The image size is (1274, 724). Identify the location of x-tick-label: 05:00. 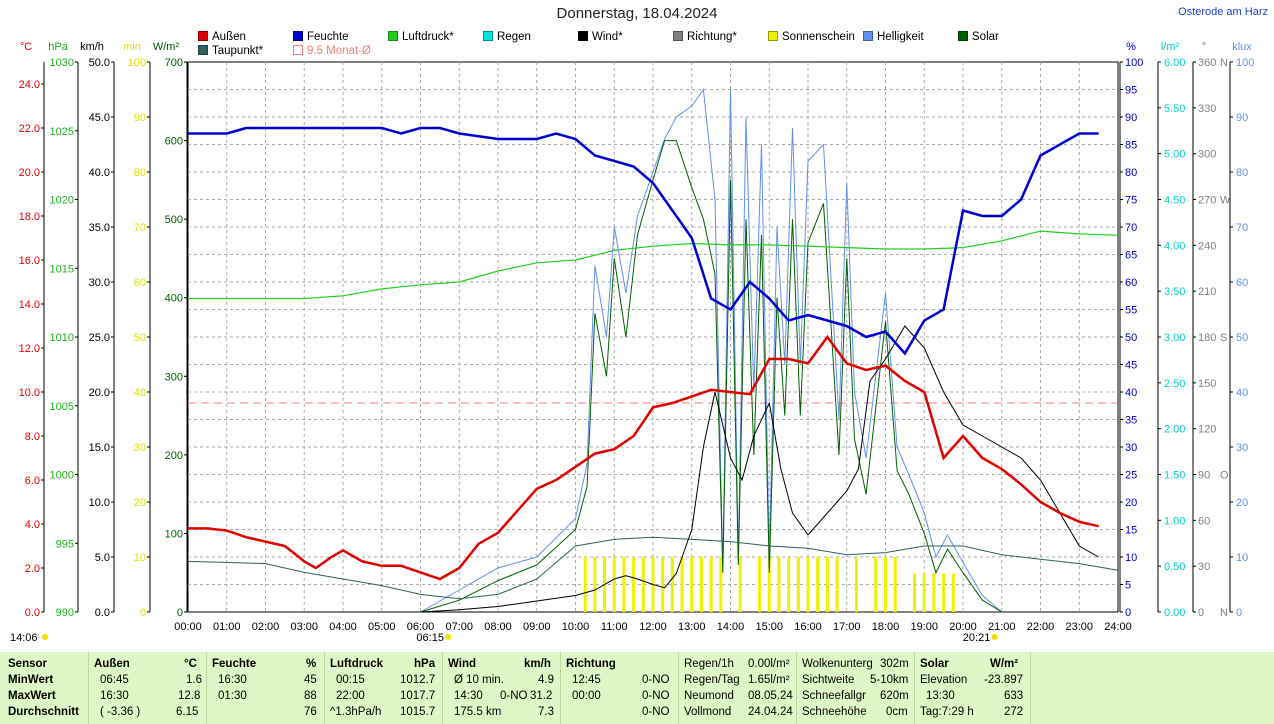
(382, 627).